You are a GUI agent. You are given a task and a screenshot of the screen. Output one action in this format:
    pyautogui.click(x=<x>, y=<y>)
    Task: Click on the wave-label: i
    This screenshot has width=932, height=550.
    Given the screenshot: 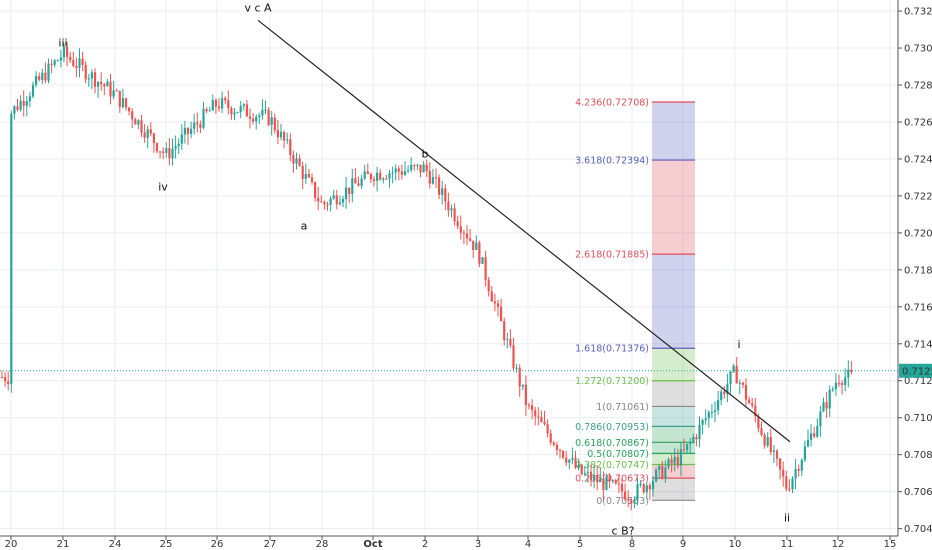 What is the action you would take?
    pyautogui.click(x=738, y=344)
    